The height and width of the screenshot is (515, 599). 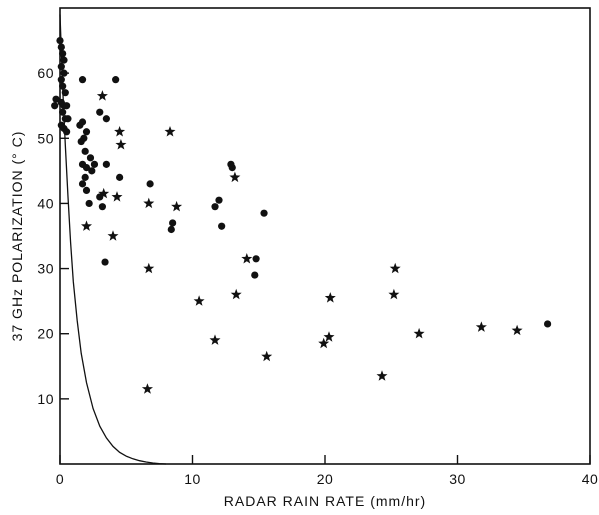 What do you see at coordinates (45, 236) in the screenshot?
I see `y-axis-tick-labels: 10 20 30 40 50 60` at bounding box center [45, 236].